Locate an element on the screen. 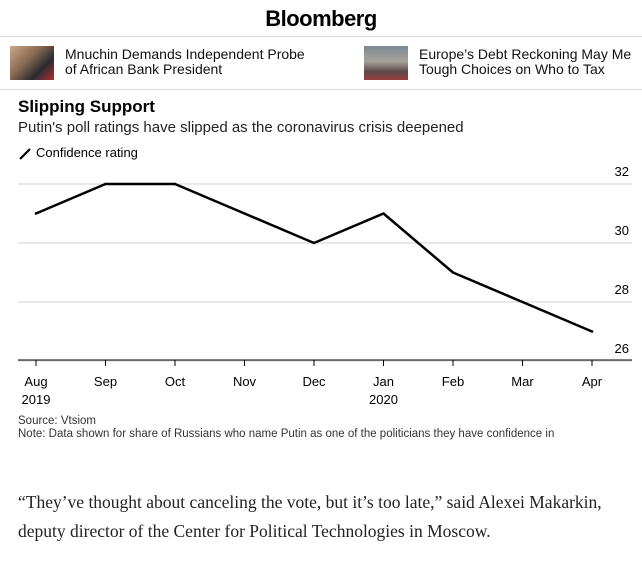 The width and height of the screenshot is (642, 586). headline-line-2: of African Bank President is located at coordinates (144, 69).